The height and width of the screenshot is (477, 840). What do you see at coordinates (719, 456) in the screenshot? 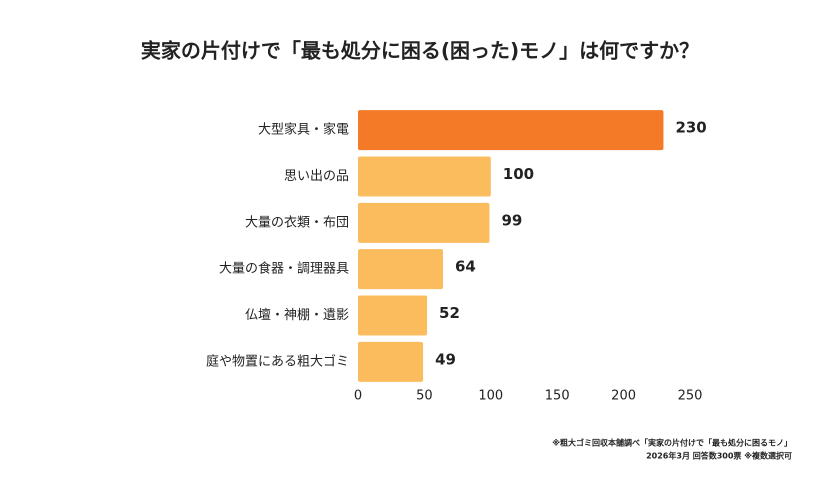
I see `source-note: 2026年3月 回答数300票 ※複数選択可` at bounding box center [719, 456].